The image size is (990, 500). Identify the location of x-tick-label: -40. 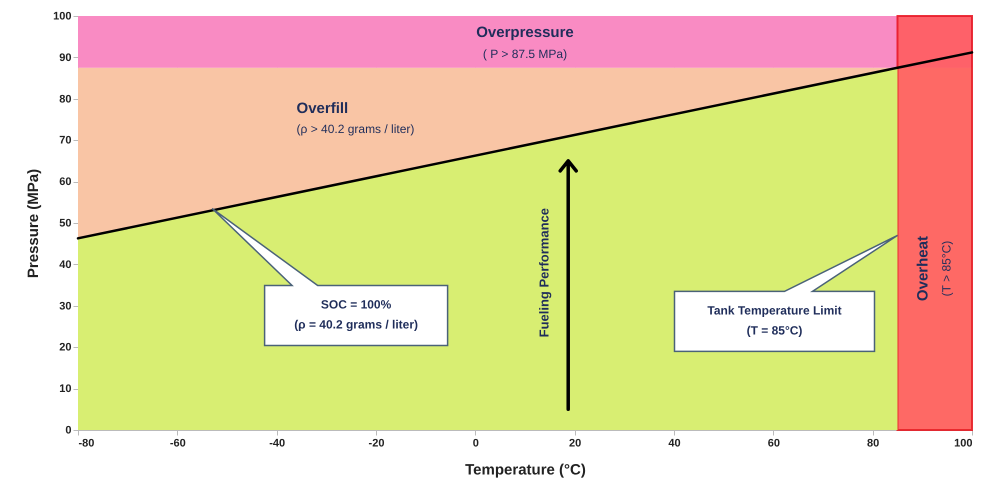
(277, 444).